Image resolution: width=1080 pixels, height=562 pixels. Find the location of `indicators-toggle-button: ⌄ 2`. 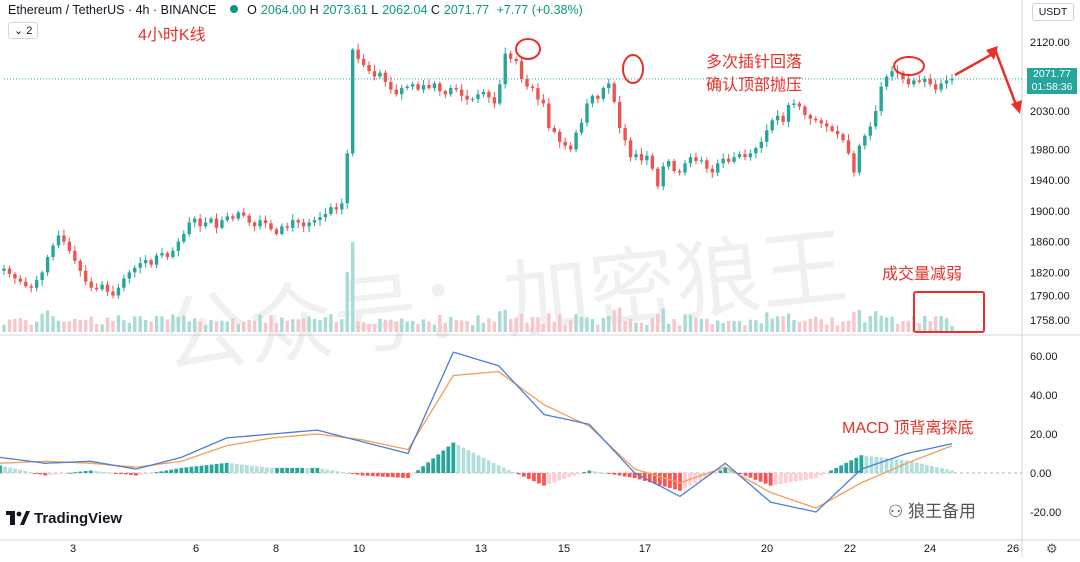

indicators-toggle-button: ⌄ 2 is located at coordinates (23, 30).